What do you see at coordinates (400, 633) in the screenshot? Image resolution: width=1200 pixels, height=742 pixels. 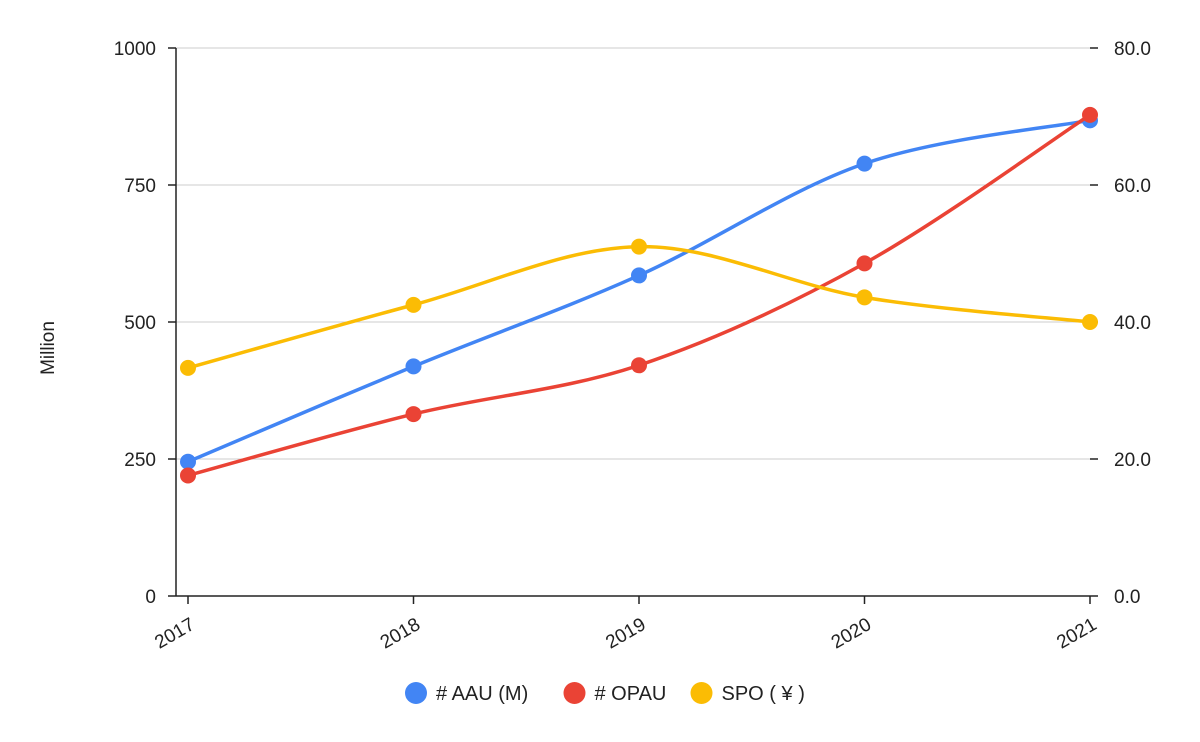 I see `x-tick-label: 2018` at bounding box center [400, 633].